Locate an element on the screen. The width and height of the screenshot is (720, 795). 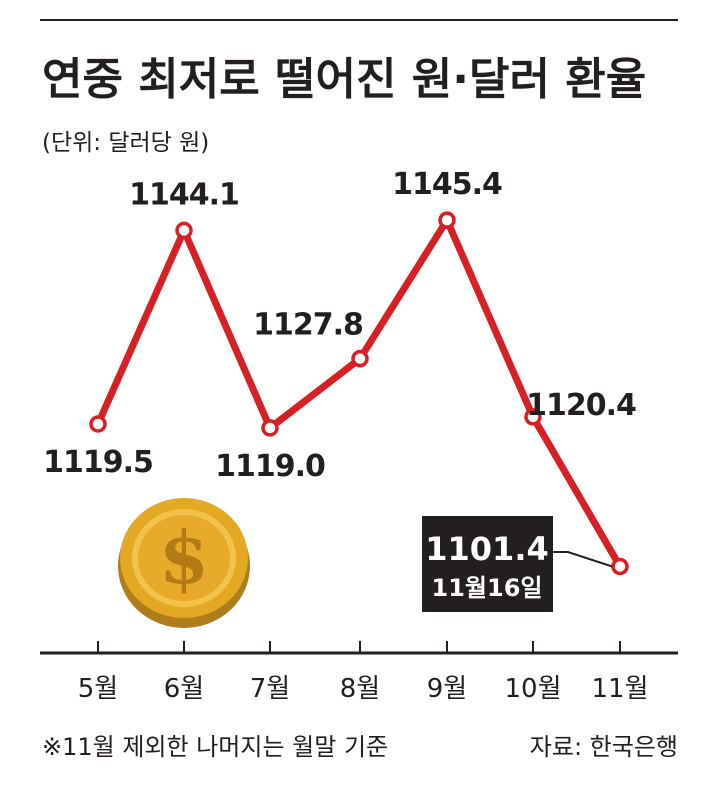
chart-title: 연중 최저로 떨어진 원·달러 환율 is located at coordinates (344, 79).